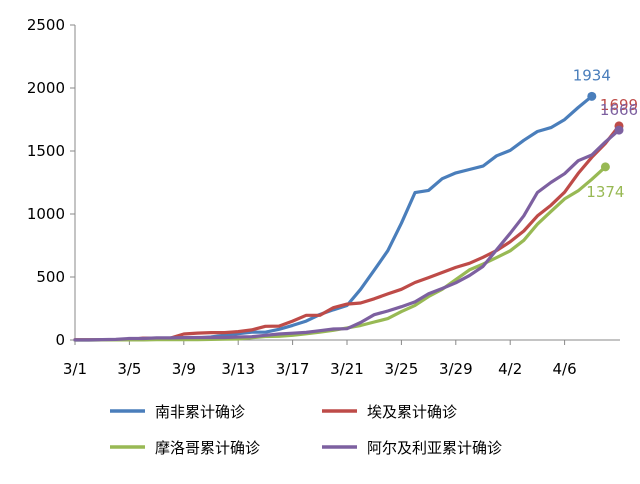  Describe the element at coordinates (200, 412) in the screenshot. I see `legend-label: 南非累计确诊` at that location.